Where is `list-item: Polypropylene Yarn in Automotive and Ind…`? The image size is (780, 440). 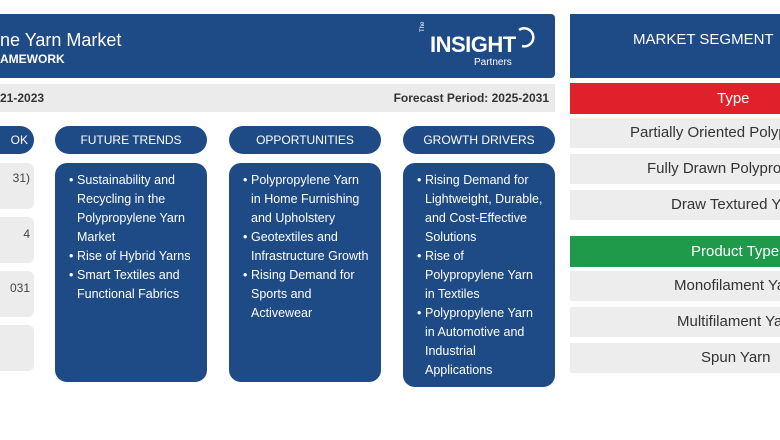
list-item: Polypropylene Yarn in Automotive and Ind… is located at coordinates (481, 342).